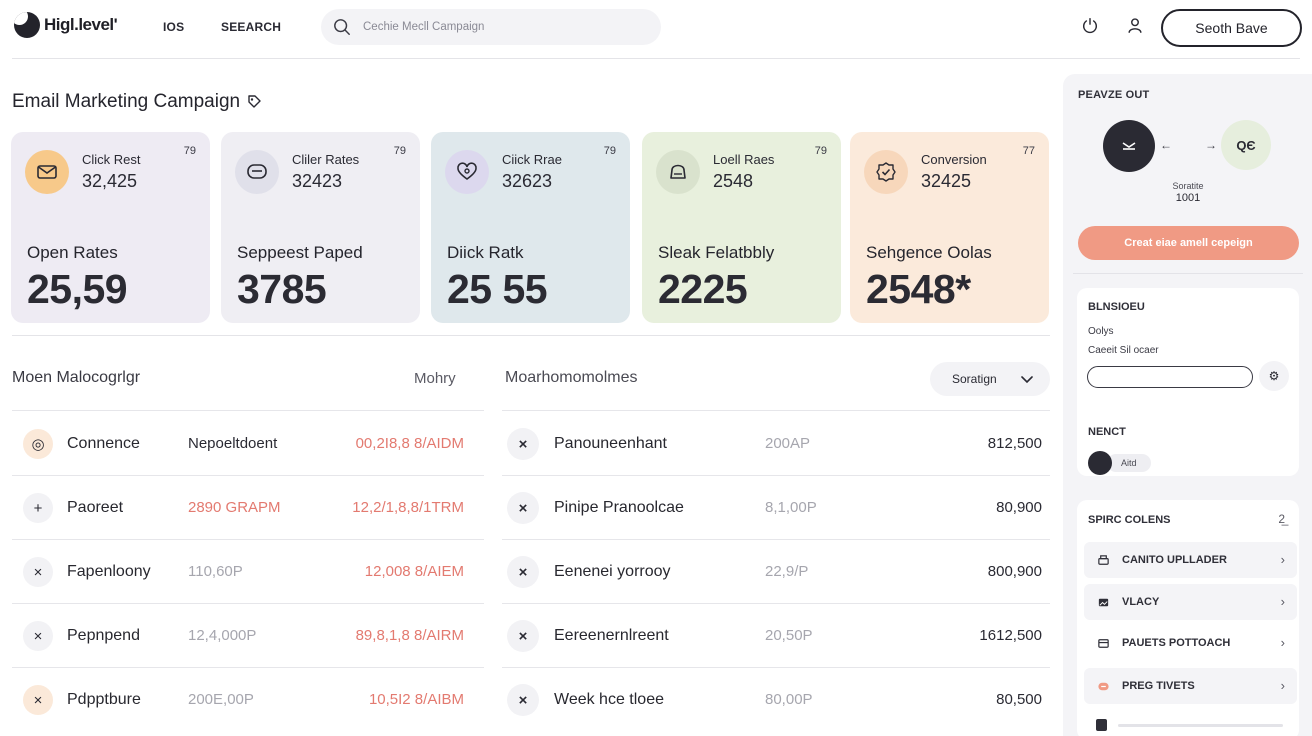  I want to click on card-big-value: 3785, so click(282, 289).